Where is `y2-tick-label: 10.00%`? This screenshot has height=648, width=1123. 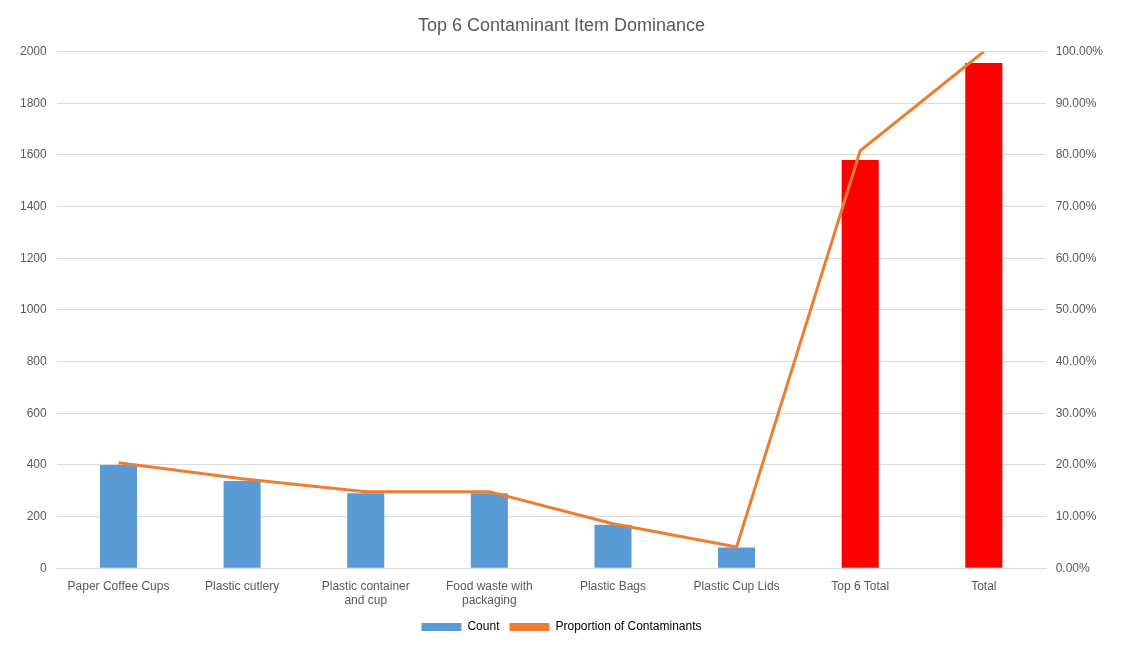
y2-tick-label: 10.00% is located at coordinates (1076, 515).